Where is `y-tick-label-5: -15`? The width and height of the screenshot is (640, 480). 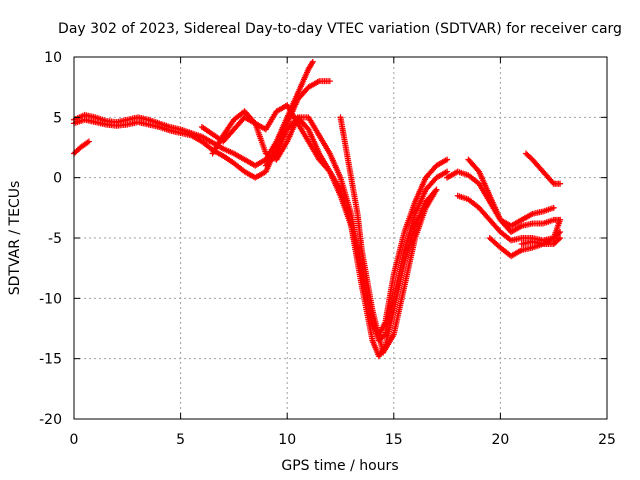
y-tick-label-5: -15 is located at coordinates (50, 360).